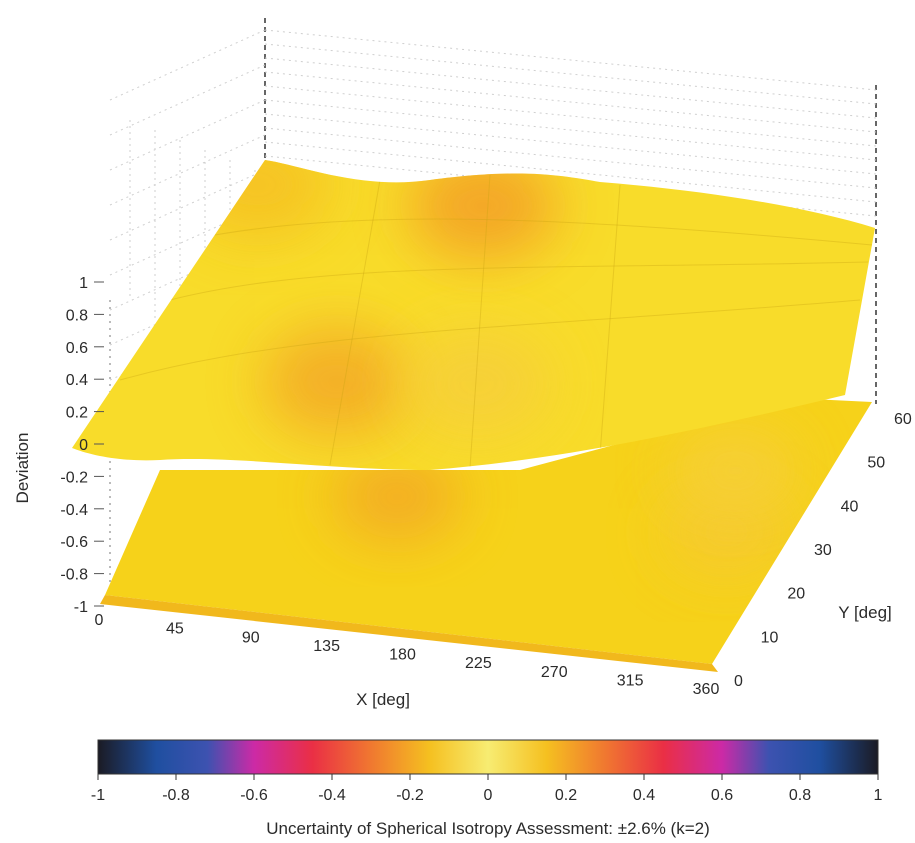  Describe the element at coordinates (903, 419) in the screenshot. I see `y-tick-label: 60` at that location.